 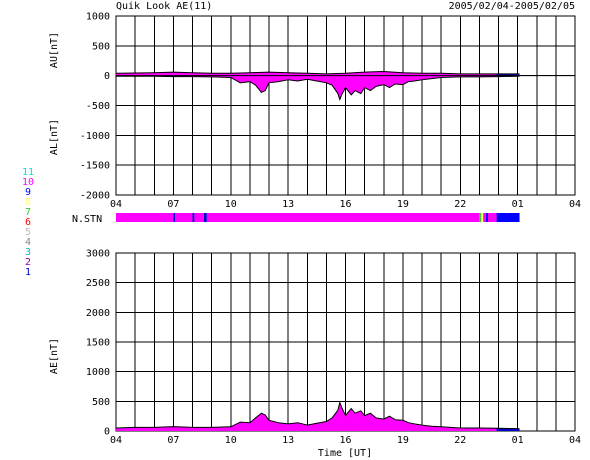 I want to click on legend-station-2: 2, so click(x=28, y=262).